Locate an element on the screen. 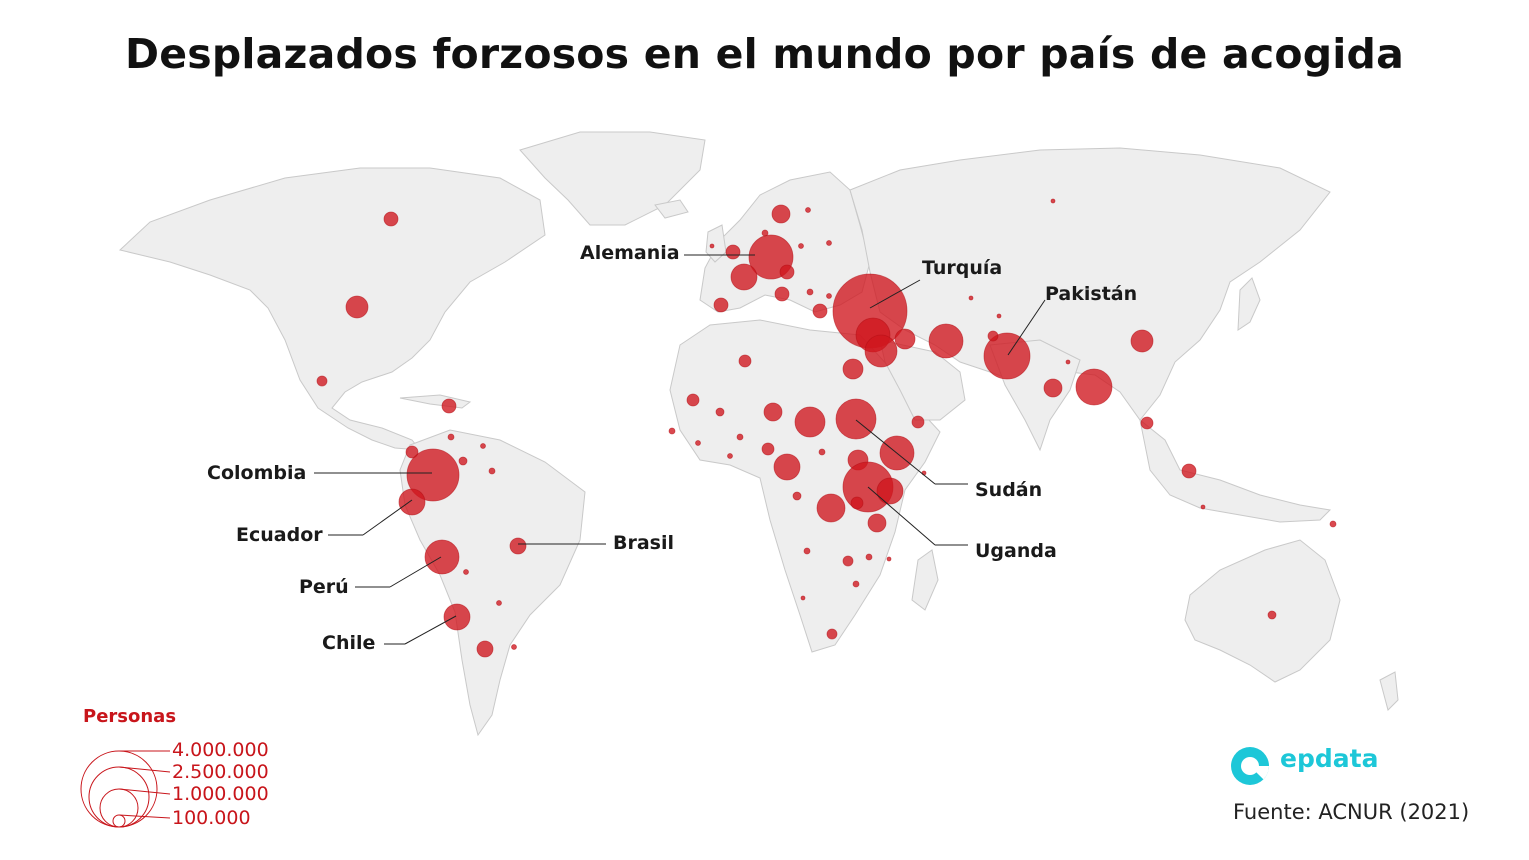 This screenshot has width=1529, height=860. bubble-rwanda is located at coordinates (857, 503).